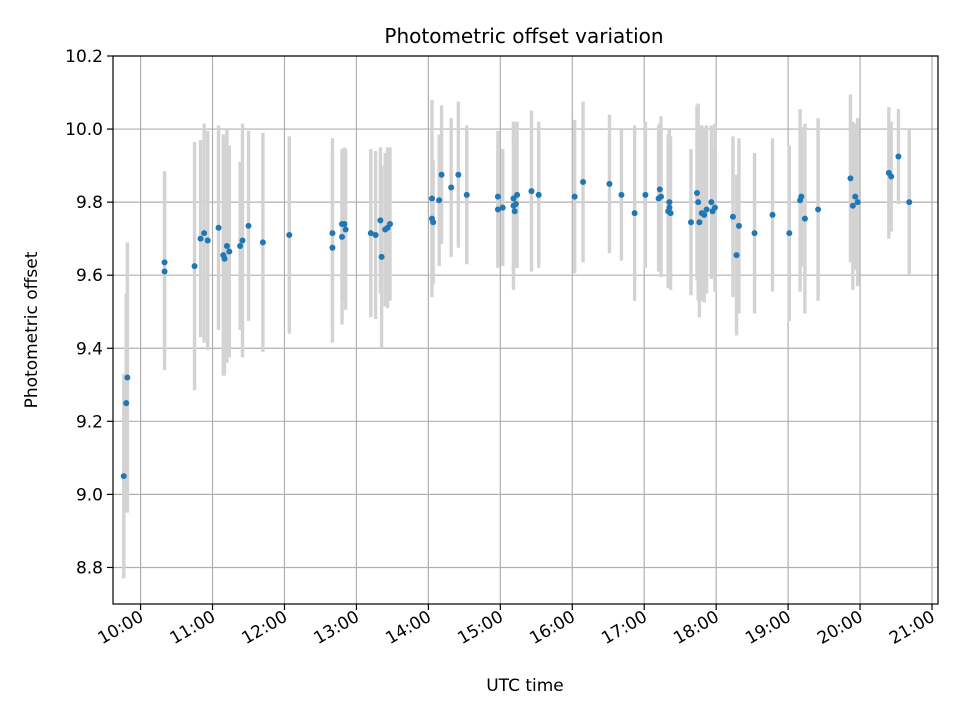 The height and width of the screenshot is (720, 960). What do you see at coordinates (193, 628) in the screenshot?
I see `x-tick-label: 11:00` at bounding box center [193, 628].